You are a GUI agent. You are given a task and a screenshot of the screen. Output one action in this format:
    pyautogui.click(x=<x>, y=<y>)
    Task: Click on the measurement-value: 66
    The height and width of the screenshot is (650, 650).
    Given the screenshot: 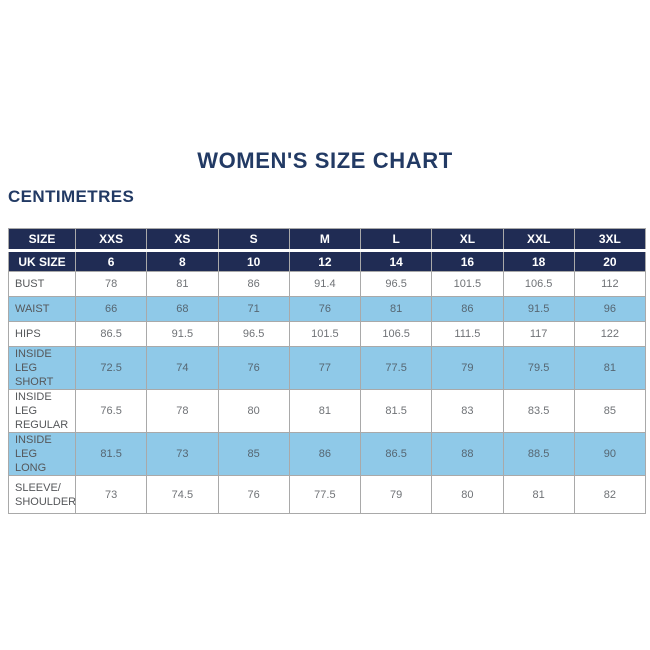 What is the action you would take?
    pyautogui.click(x=111, y=309)
    